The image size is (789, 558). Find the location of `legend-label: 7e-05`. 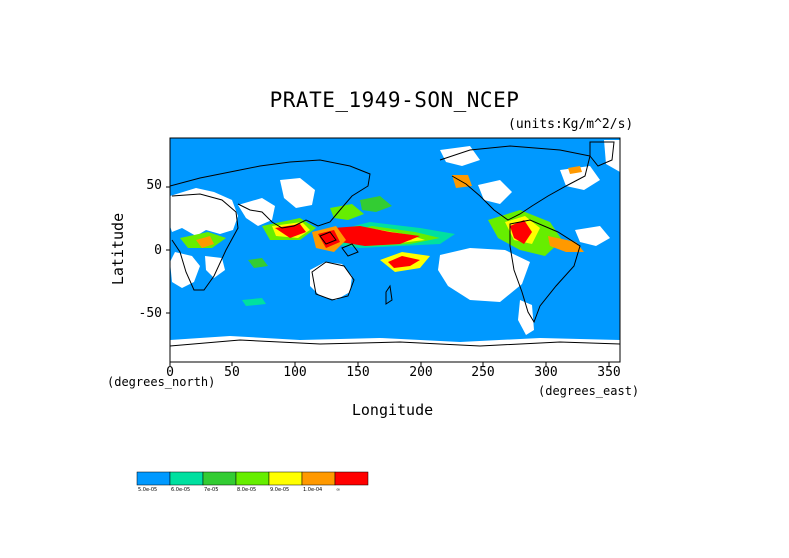

legend-label: 7e-05 is located at coordinates (211, 490).